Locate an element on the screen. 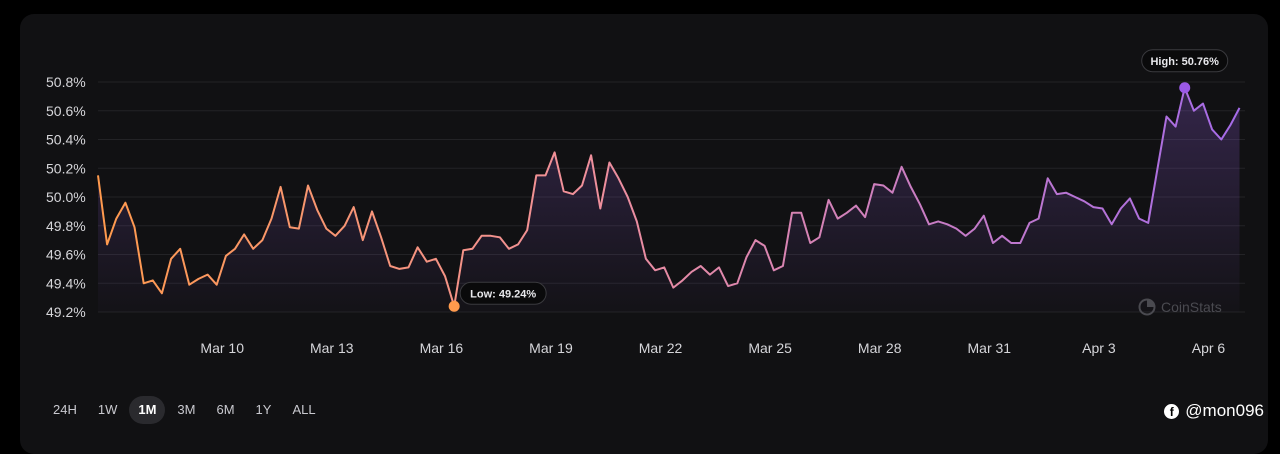  y-tick-label: 49.4% is located at coordinates (66, 283).